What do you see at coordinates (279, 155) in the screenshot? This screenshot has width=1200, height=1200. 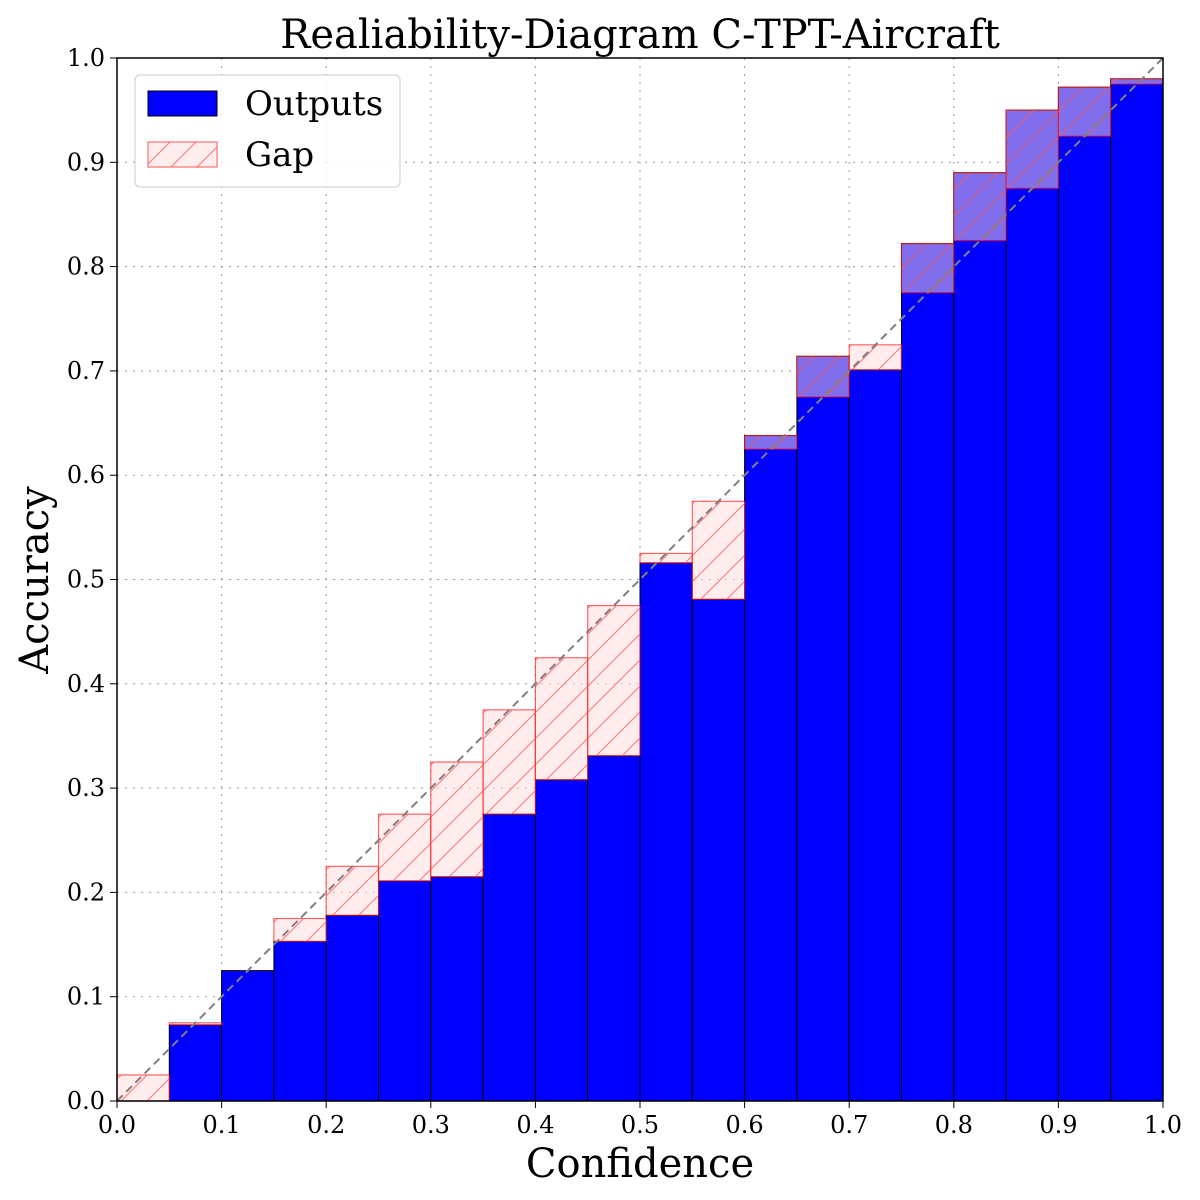 I see `legend-label-gap: Gap` at bounding box center [279, 155].